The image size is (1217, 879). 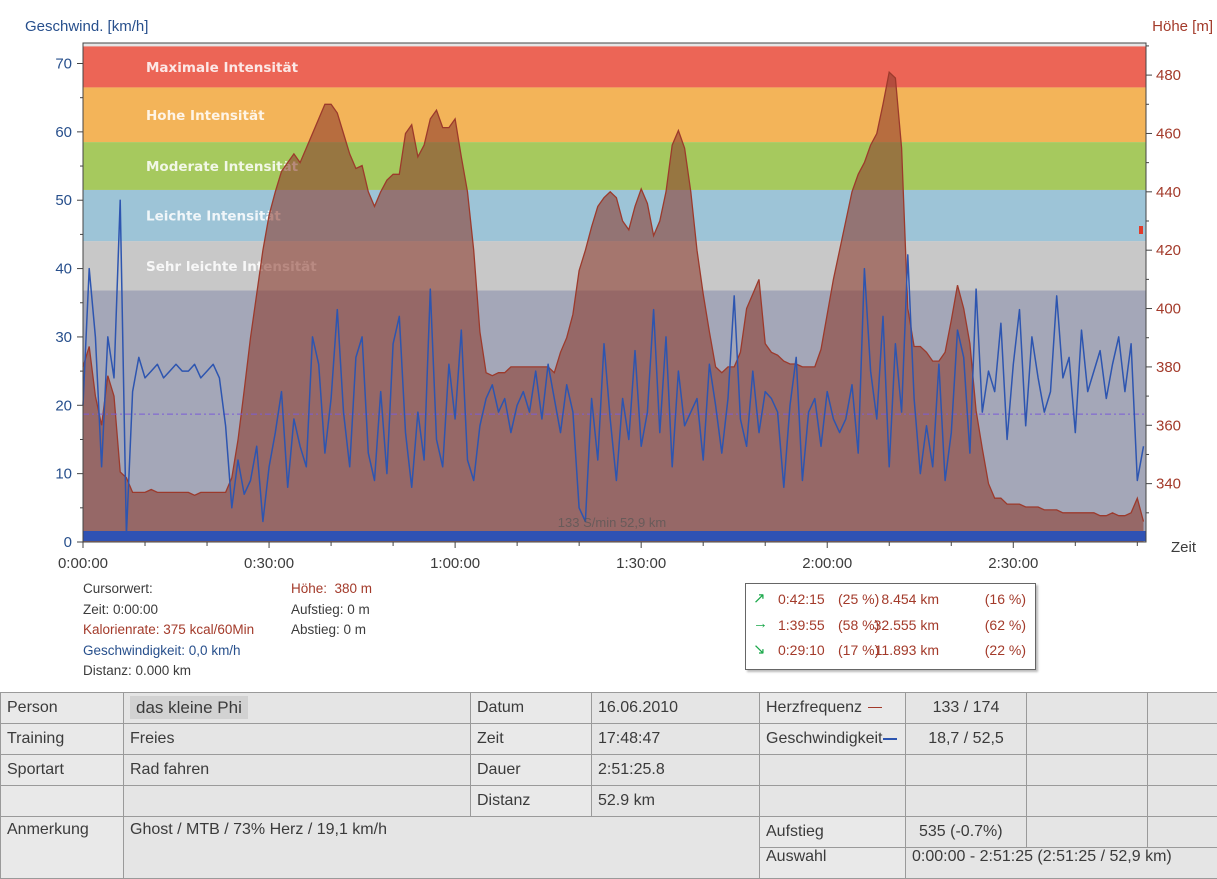 What do you see at coordinates (455, 563) in the screenshot?
I see `x-tick-label: 1:00:00` at bounding box center [455, 563].